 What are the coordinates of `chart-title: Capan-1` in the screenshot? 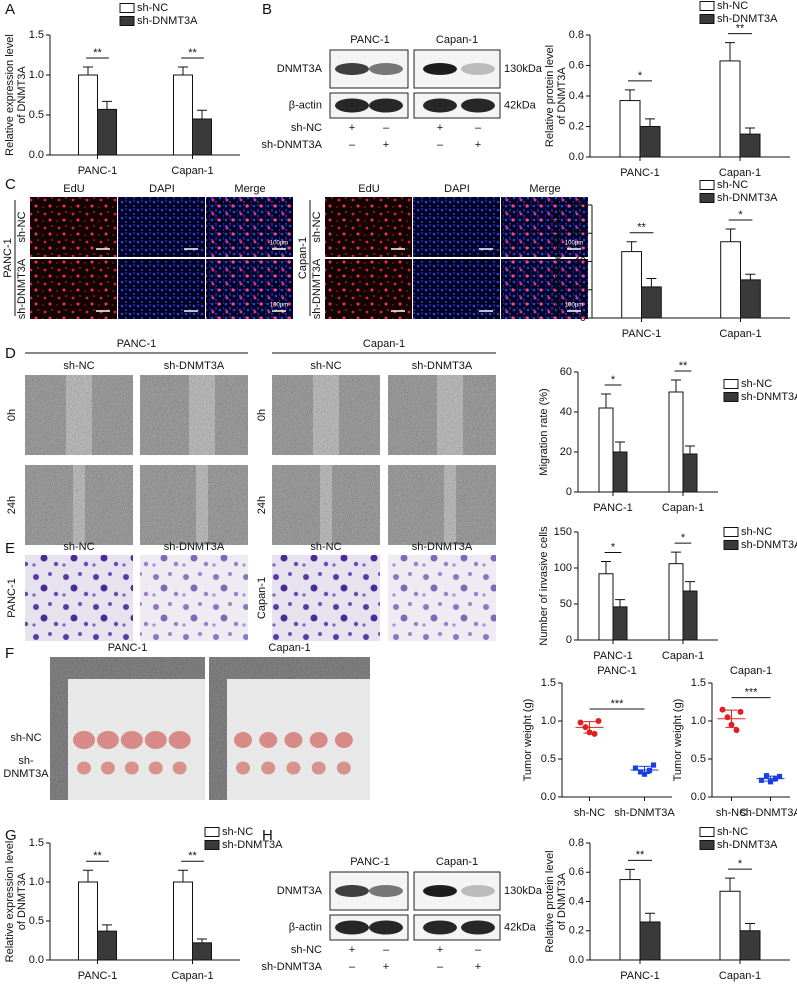 It's located at (751, 671).